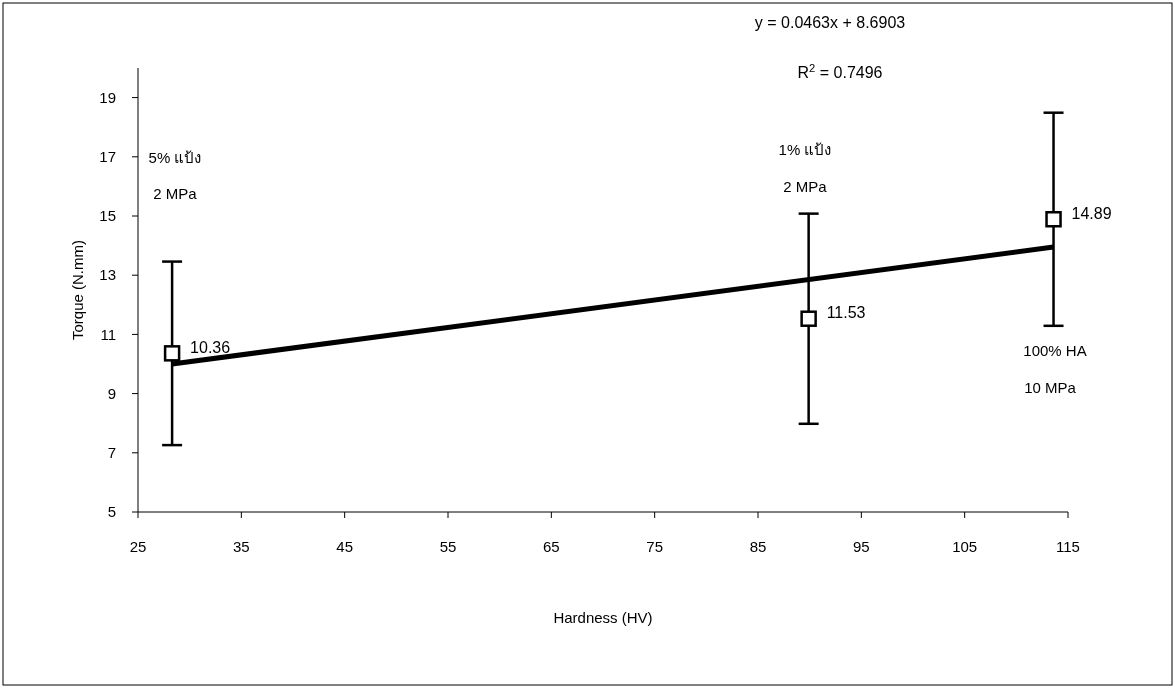  I want to click on y-tick-label: 9, so click(111, 393).